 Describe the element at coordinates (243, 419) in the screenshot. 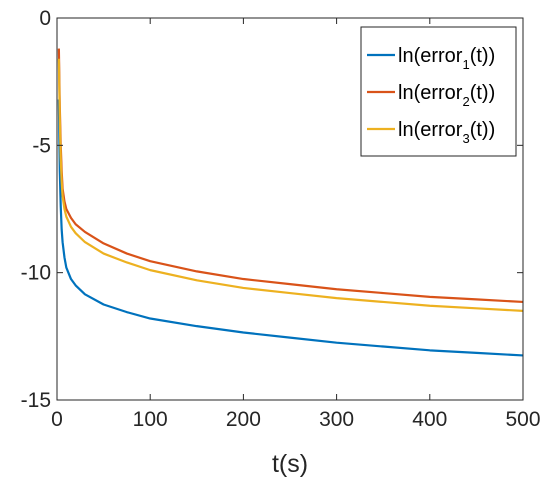

I see `x-tick-label: 200` at that location.